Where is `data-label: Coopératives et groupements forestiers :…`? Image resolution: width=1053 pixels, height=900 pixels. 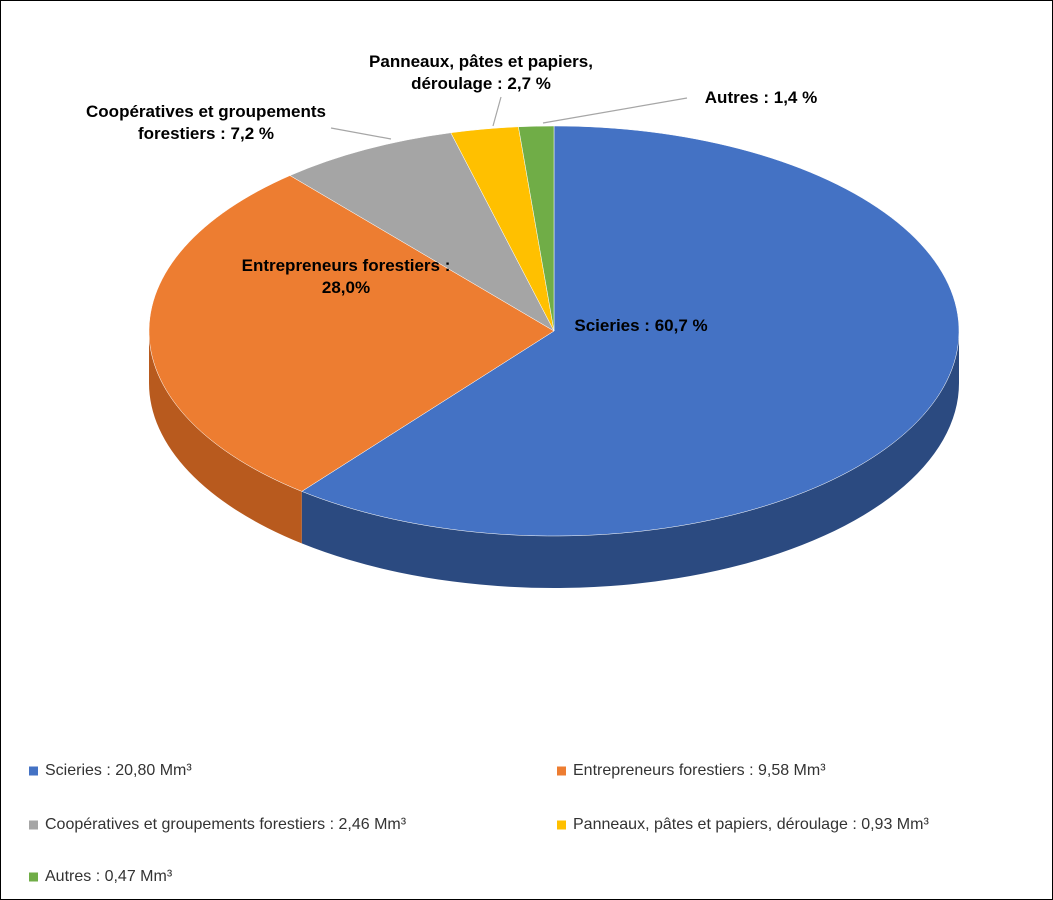 data-label: Coopératives et groupements forestiers :… is located at coordinates (206, 122).